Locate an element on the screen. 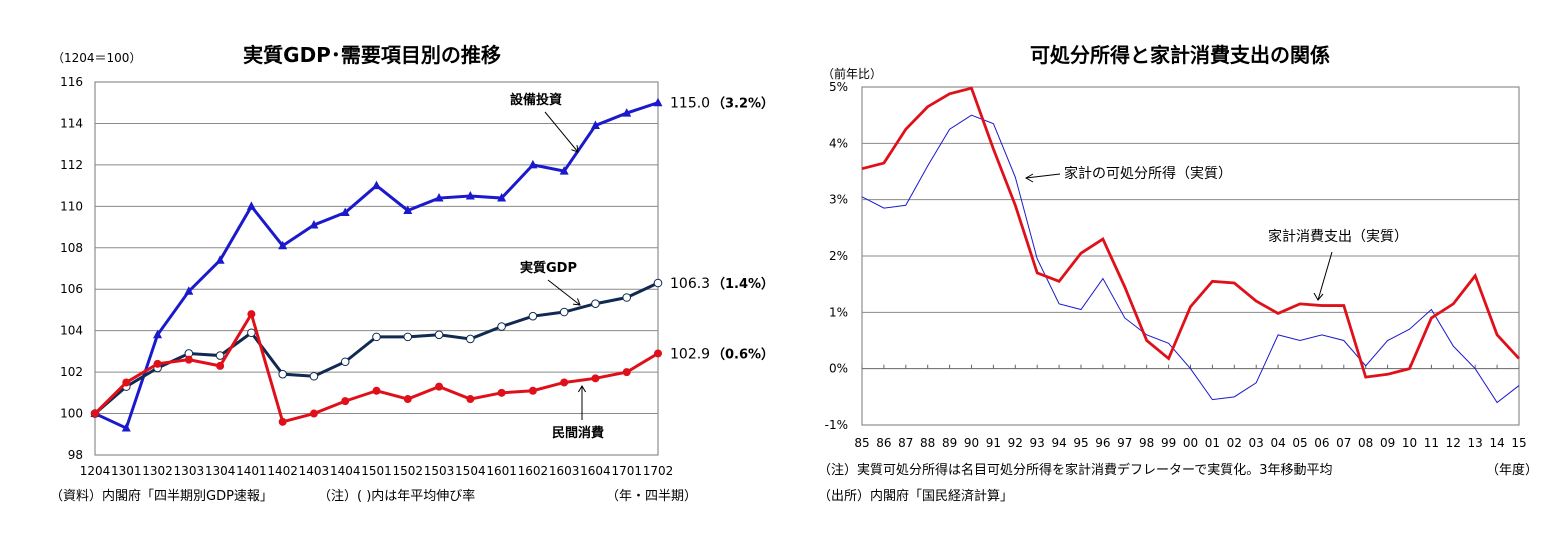 This screenshot has width=1568, height=536. right-x-tick-label: 85 is located at coordinates (861, 443).